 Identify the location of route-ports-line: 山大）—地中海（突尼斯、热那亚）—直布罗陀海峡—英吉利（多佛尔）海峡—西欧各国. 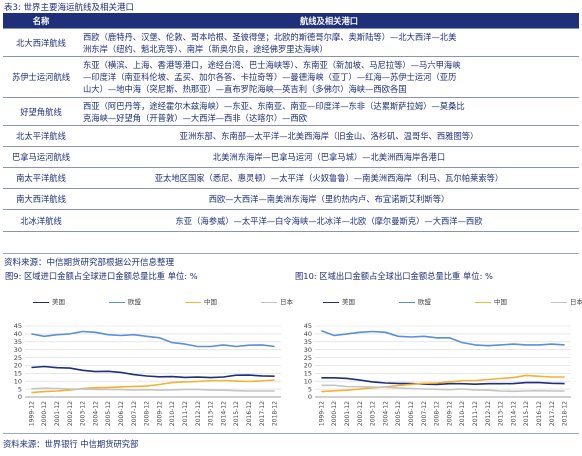
(245, 89).